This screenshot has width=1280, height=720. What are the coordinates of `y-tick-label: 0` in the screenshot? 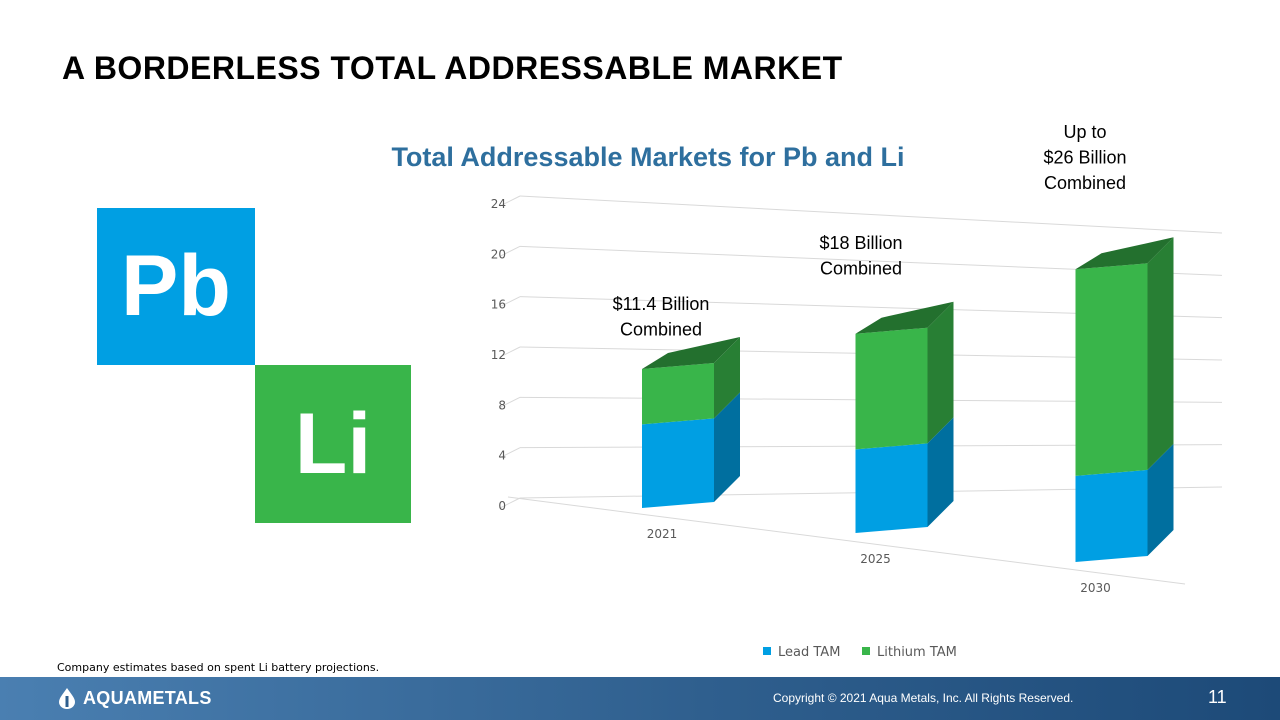 It's located at (502, 506).